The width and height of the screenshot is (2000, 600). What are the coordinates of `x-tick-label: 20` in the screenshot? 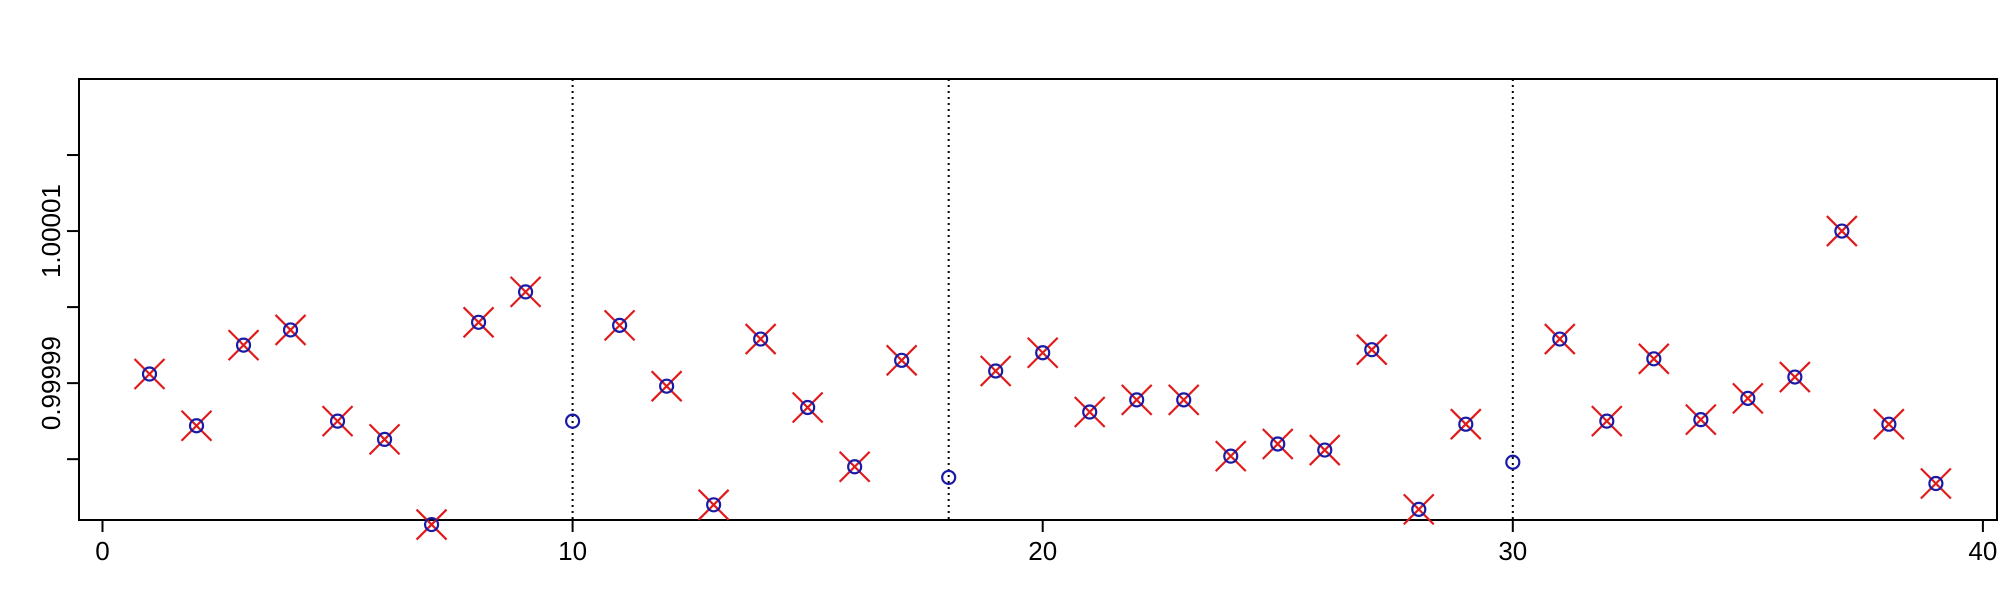 It's located at (1042, 551).